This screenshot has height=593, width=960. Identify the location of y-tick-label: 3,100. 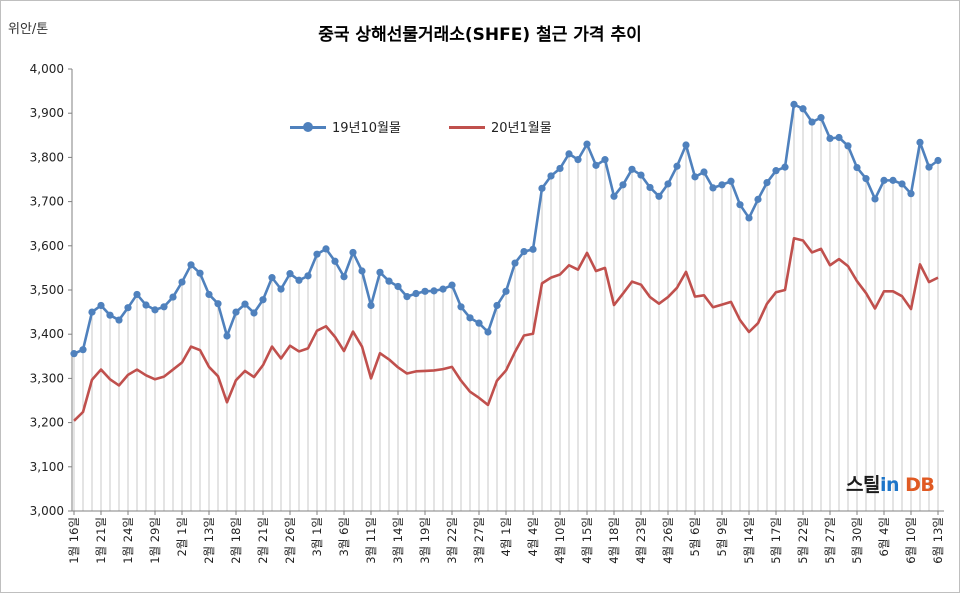
(47, 467).